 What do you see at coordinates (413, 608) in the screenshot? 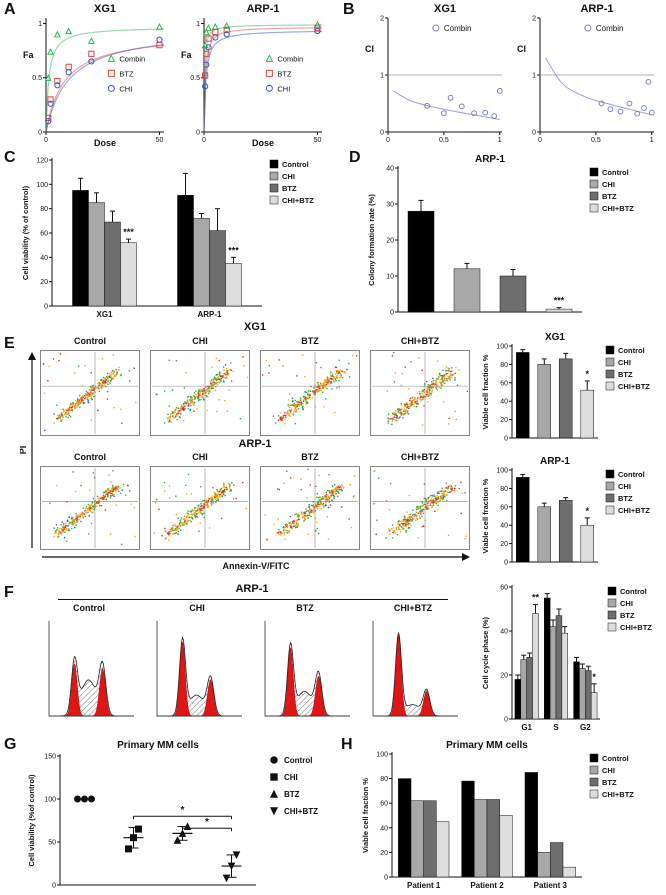
I see `cycle-col-label-chibtz: CHI+BTZ` at bounding box center [413, 608].